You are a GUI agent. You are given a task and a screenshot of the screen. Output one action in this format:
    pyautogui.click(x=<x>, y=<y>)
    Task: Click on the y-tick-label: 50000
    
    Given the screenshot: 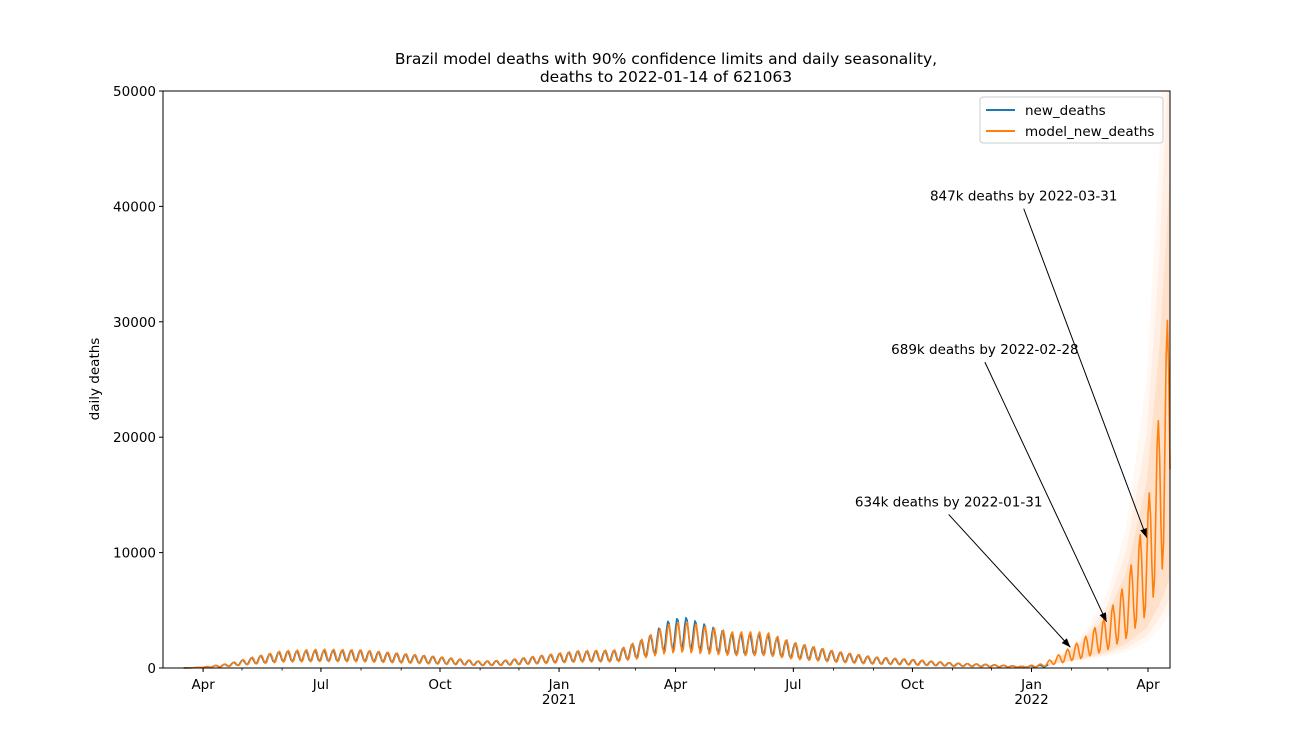 What is the action you would take?
    pyautogui.click(x=134, y=92)
    